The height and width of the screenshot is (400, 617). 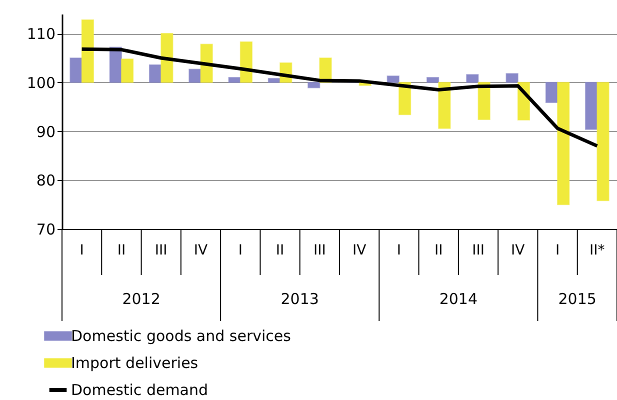 What do you see at coordinates (577, 299) in the screenshot?
I see `text: 2015` at bounding box center [577, 299].